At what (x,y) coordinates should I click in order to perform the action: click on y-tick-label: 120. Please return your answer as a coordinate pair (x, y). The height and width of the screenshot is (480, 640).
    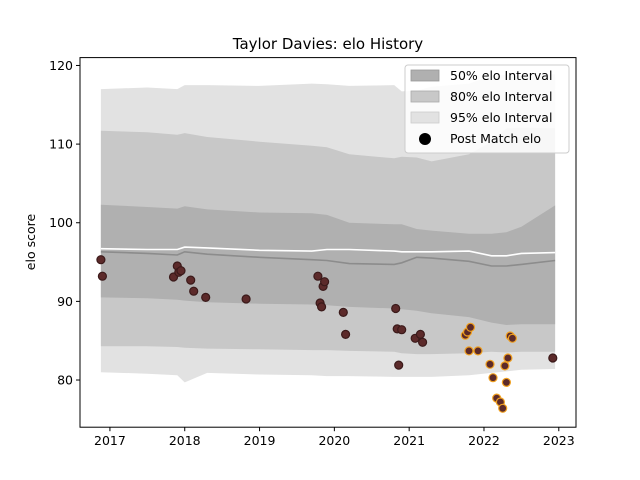
    Looking at the image, I should click on (61, 65).